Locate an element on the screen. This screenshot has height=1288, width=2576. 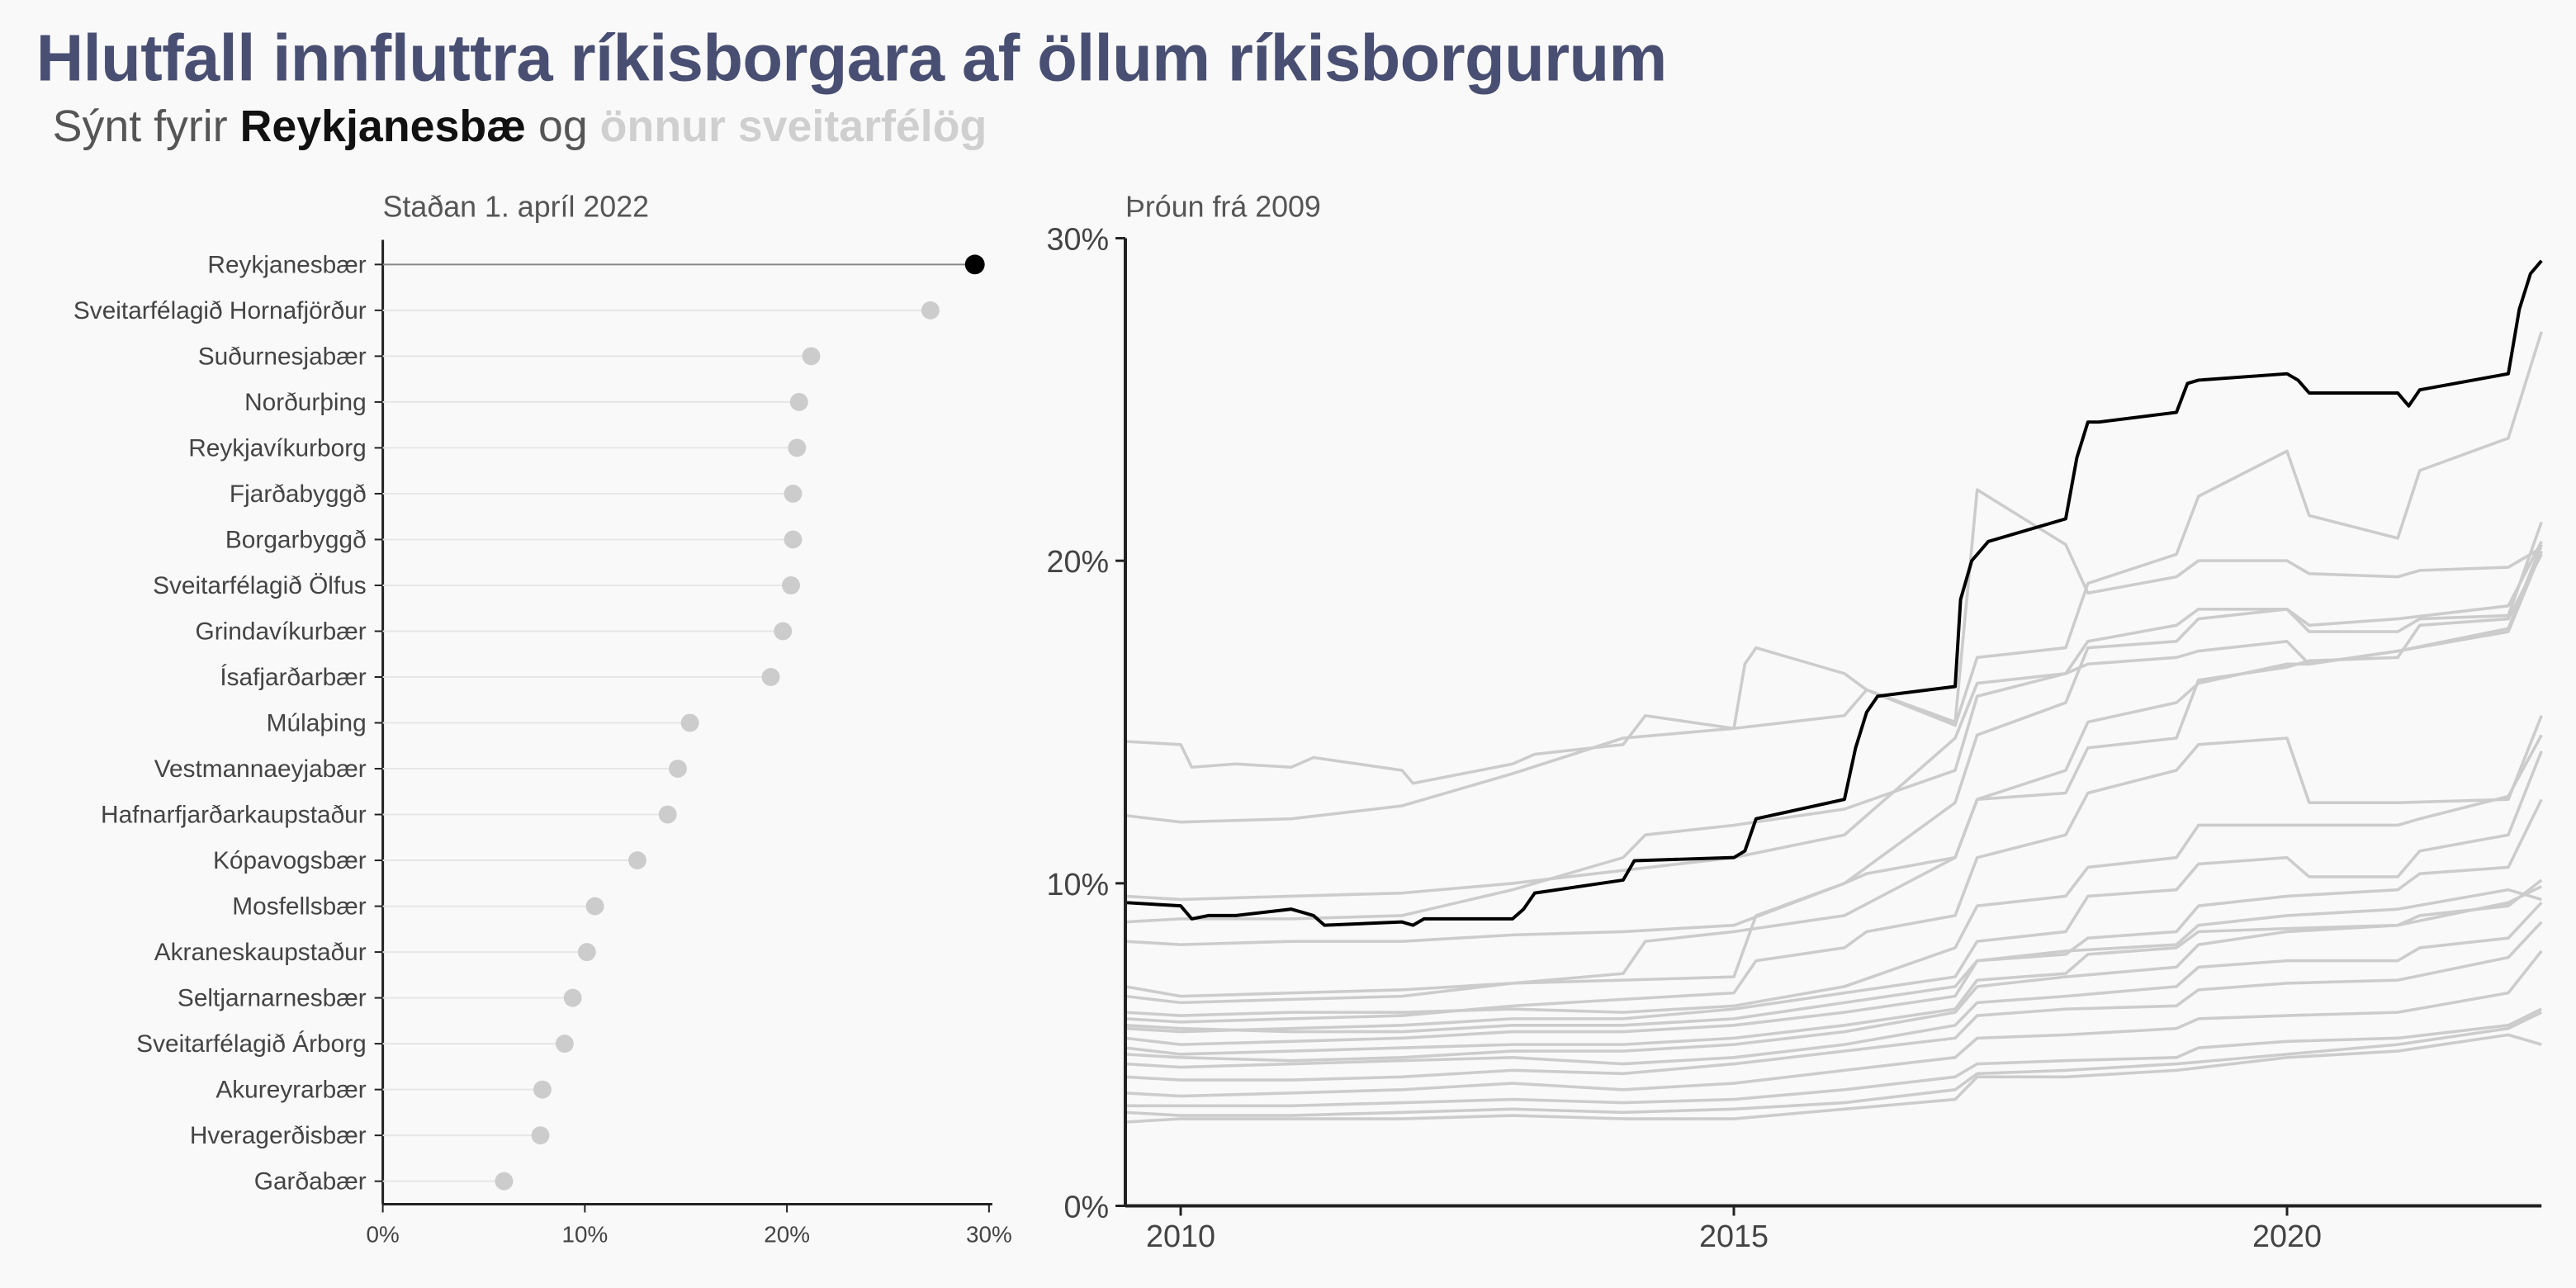
x-tick-label: 30% is located at coordinates (989, 1234).